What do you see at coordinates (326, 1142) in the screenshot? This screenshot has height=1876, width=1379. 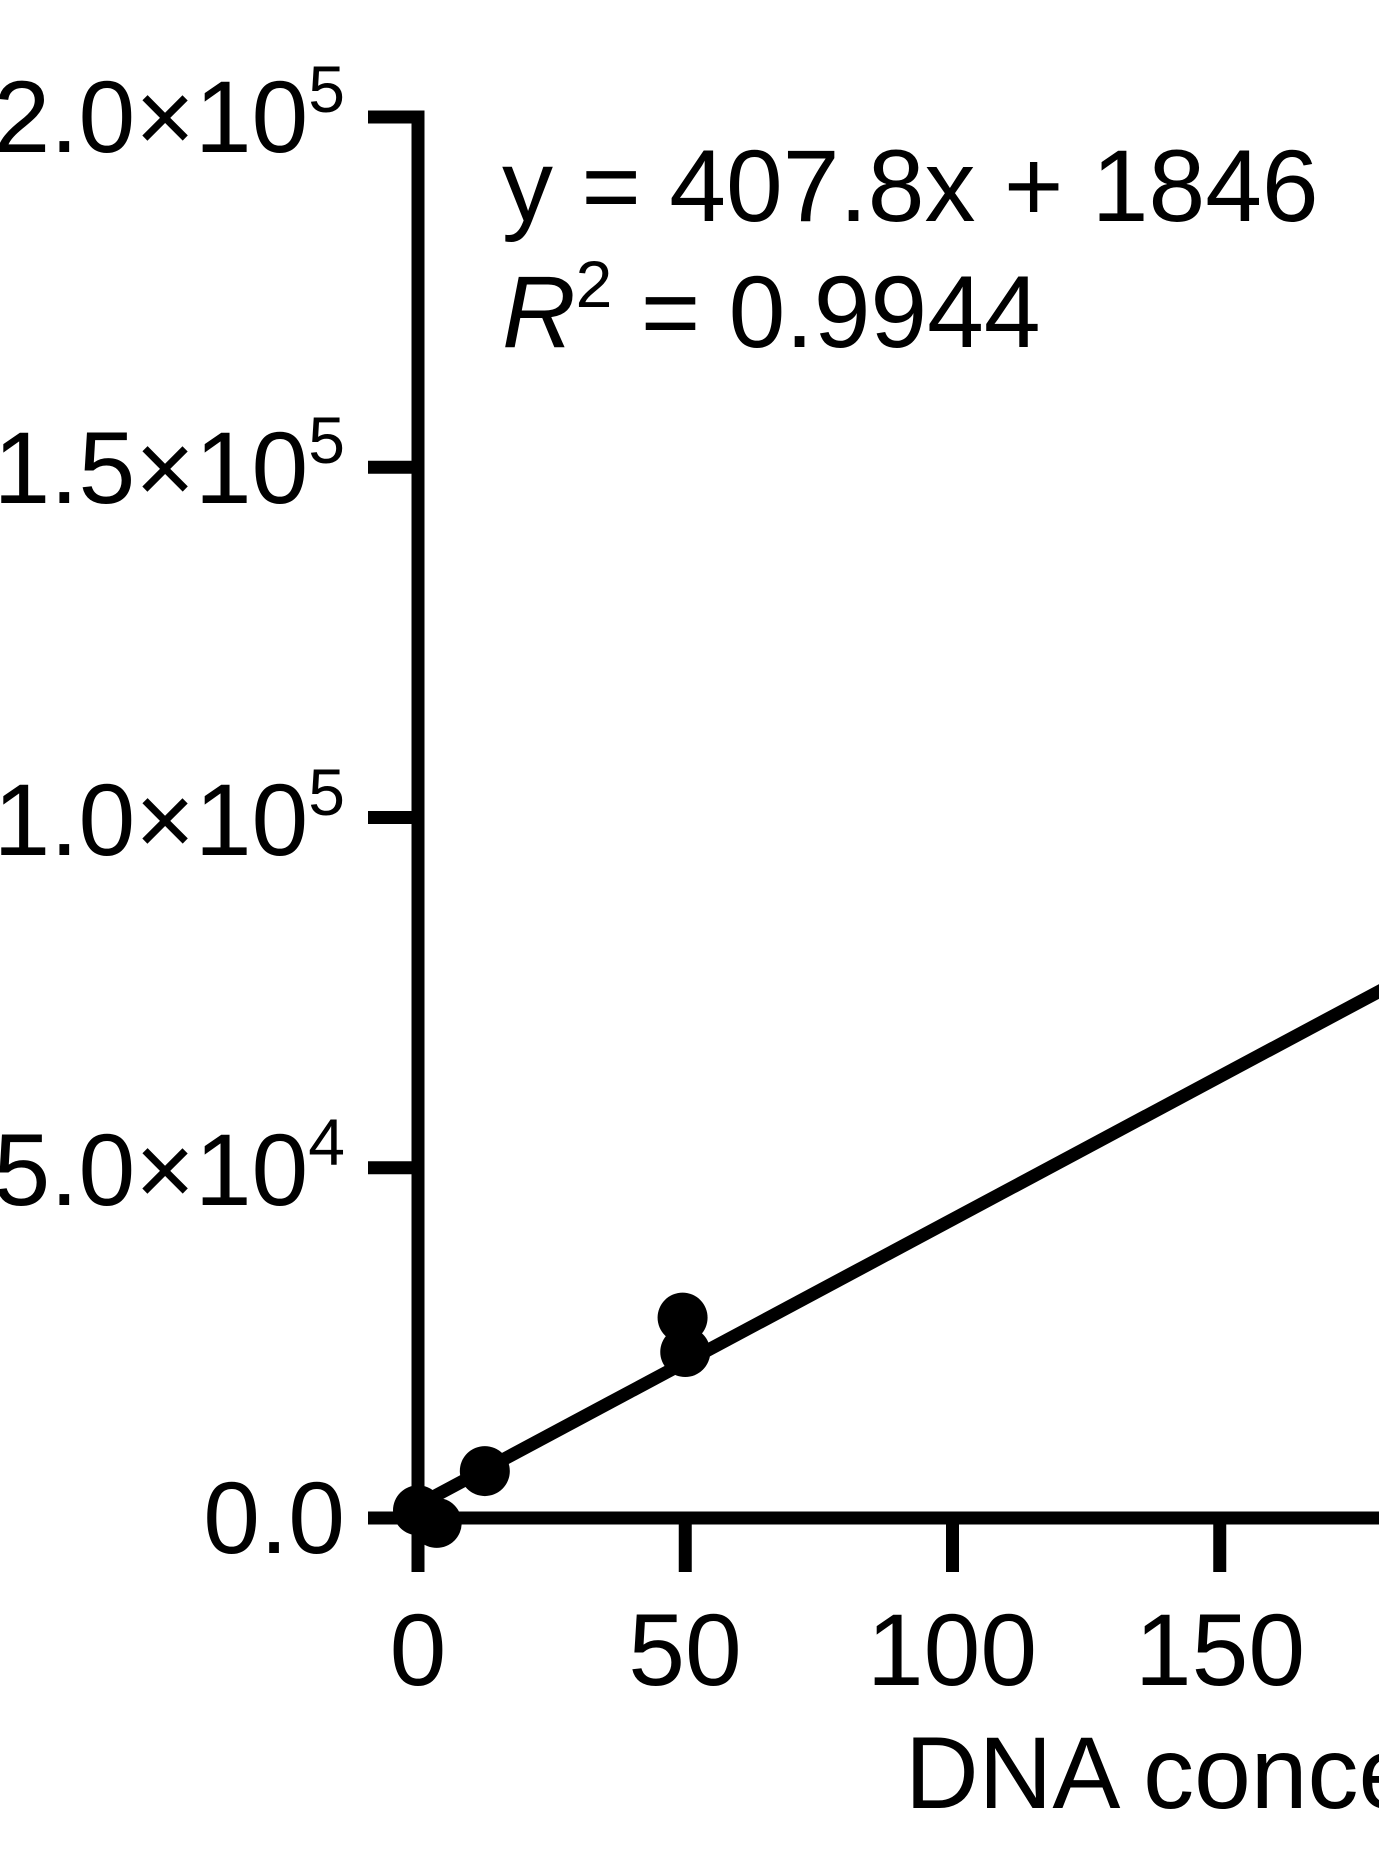 I see `y-tick-exponent: 4` at bounding box center [326, 1142].